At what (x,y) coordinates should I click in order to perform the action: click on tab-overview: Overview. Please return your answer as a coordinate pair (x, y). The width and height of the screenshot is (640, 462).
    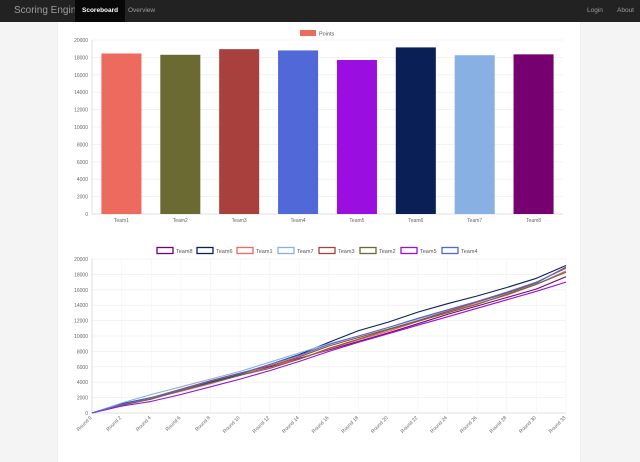
    Looking at the image, I should click on (142, 10).